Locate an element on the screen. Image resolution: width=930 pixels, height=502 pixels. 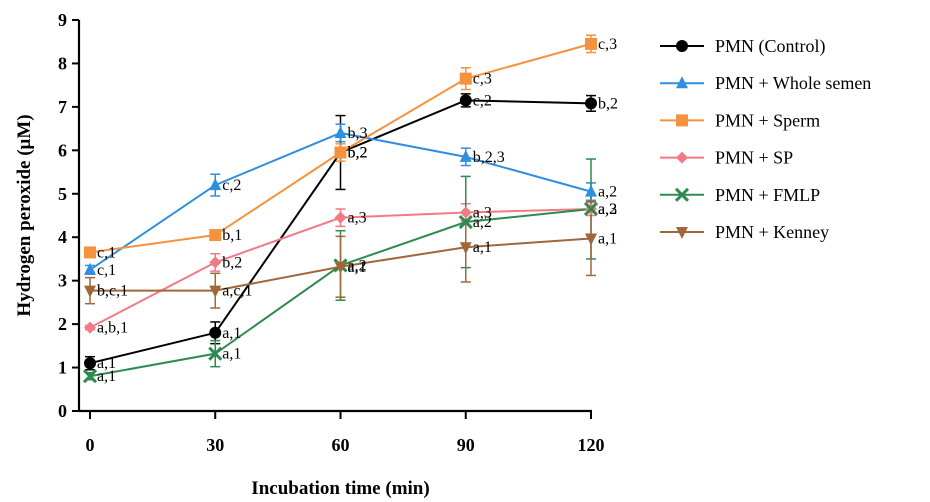
x-tick-label: 0 is located at coordinates (90, 445).